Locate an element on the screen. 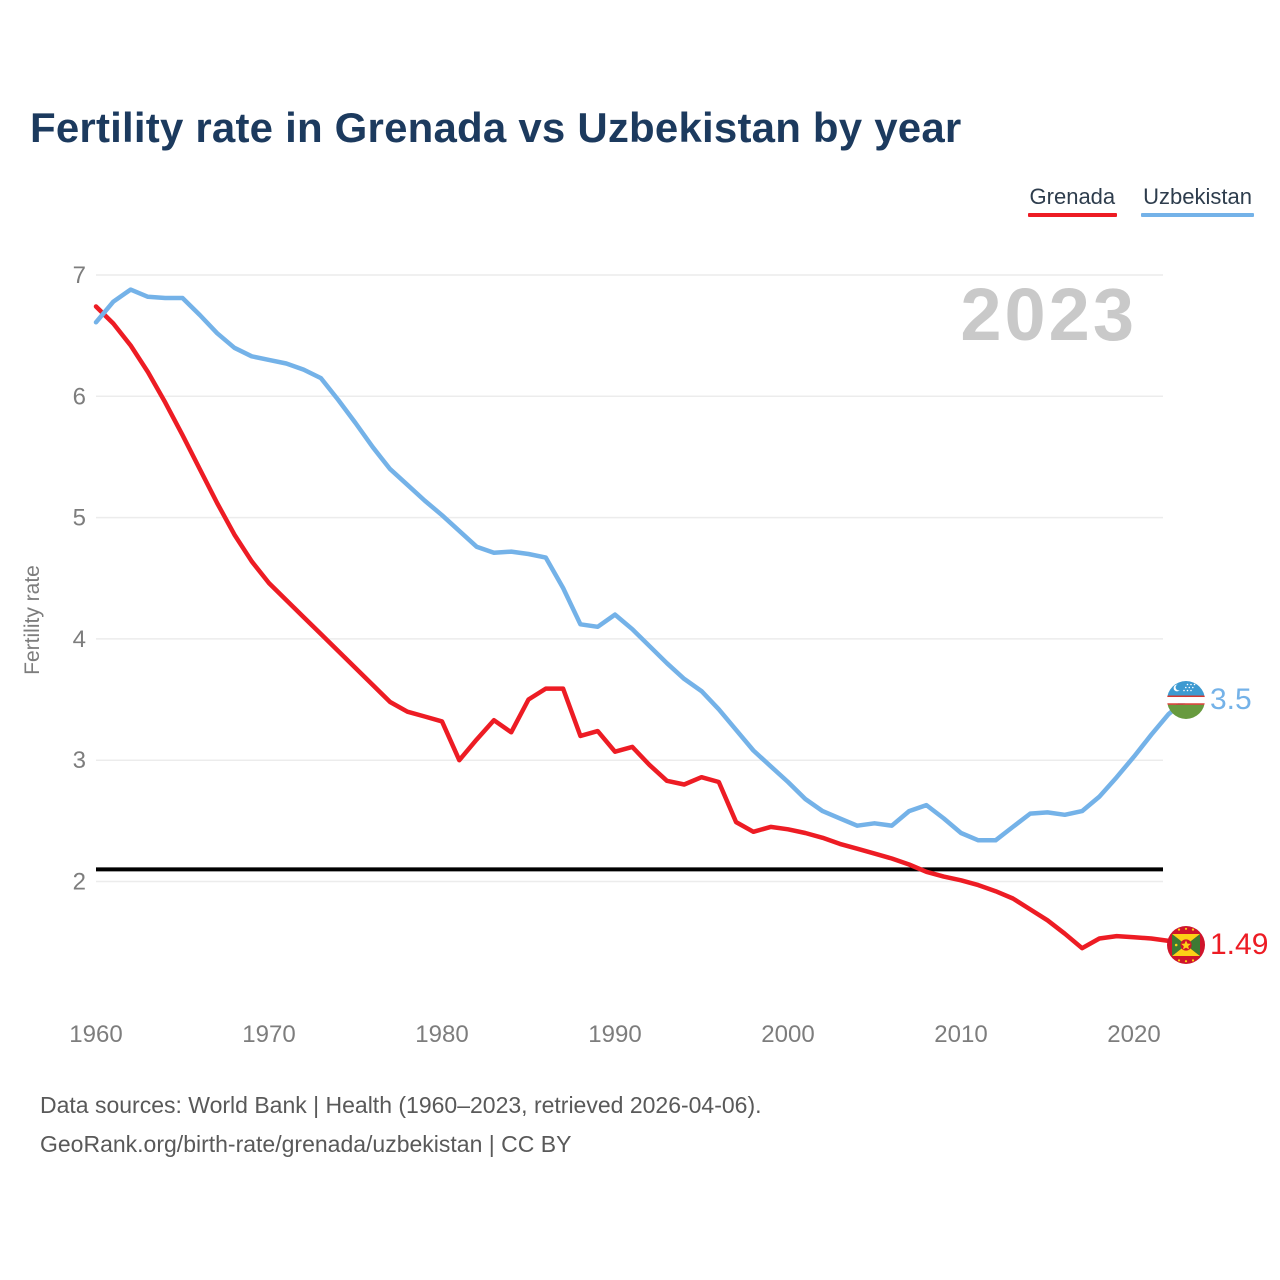 The height and width of the screenshot is (1280, 1280). y-tick-7: 7 is located at coordinates (79, 275).